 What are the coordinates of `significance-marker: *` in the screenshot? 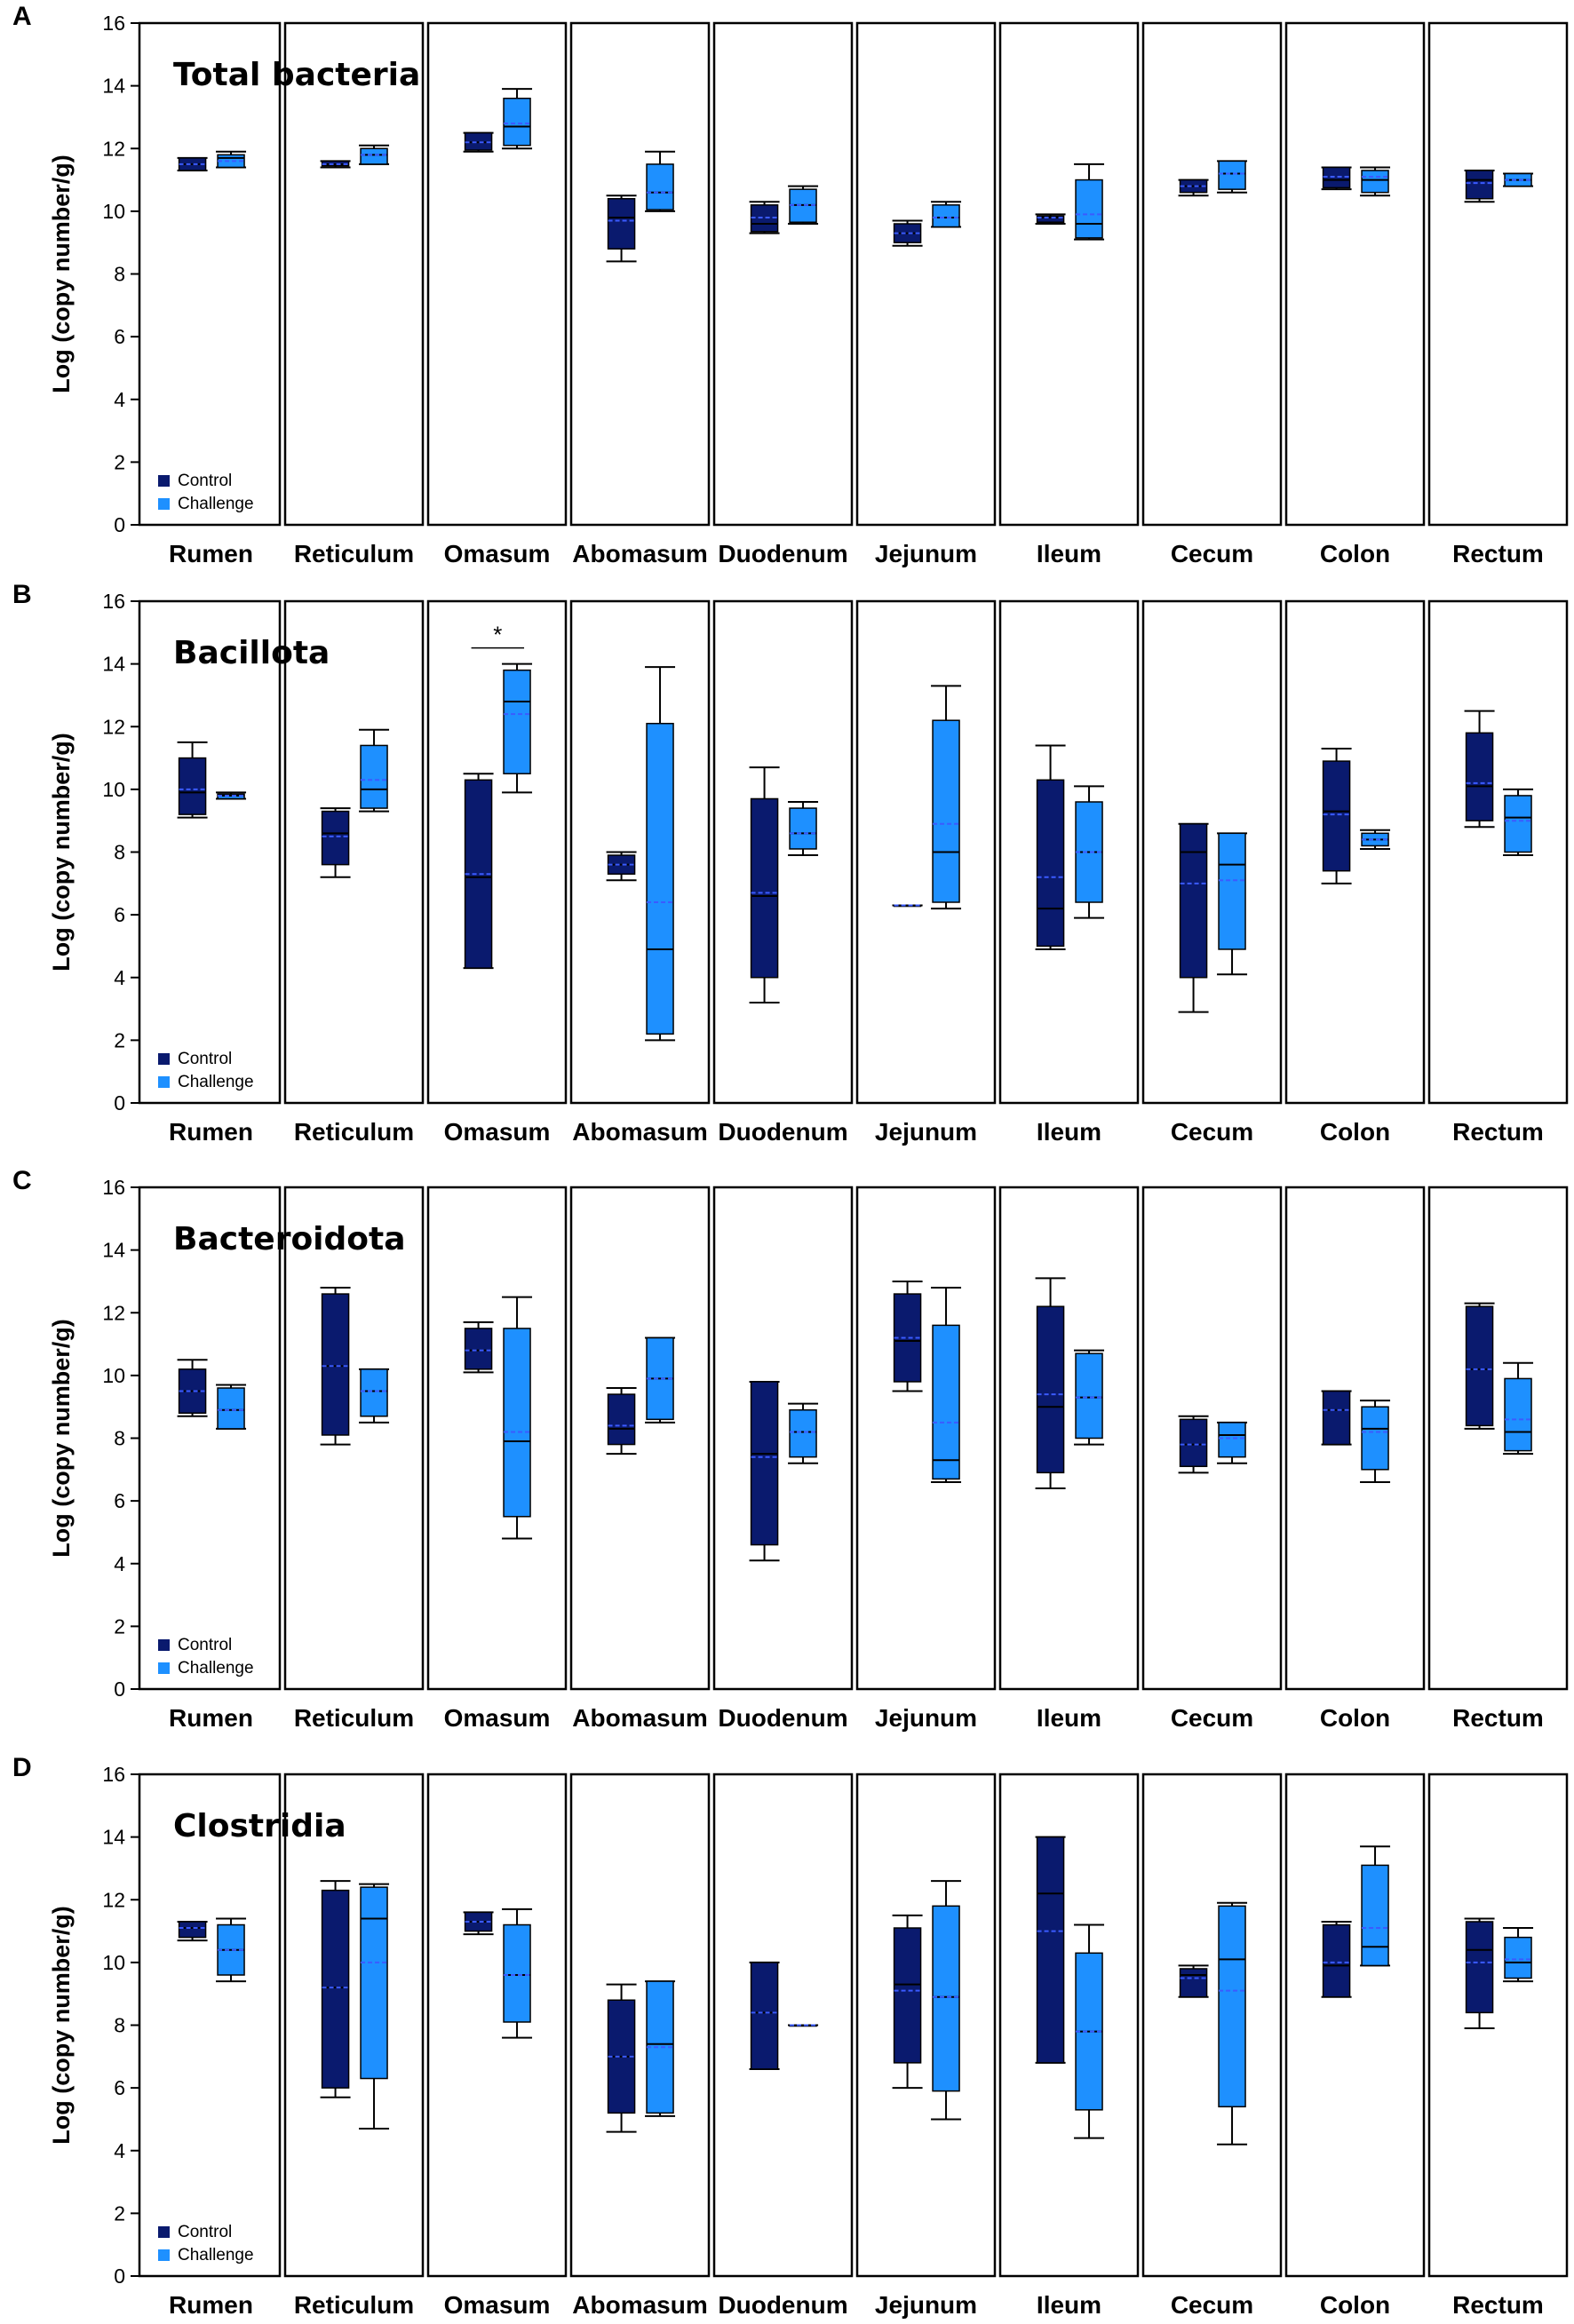 It's located at (497, 635).